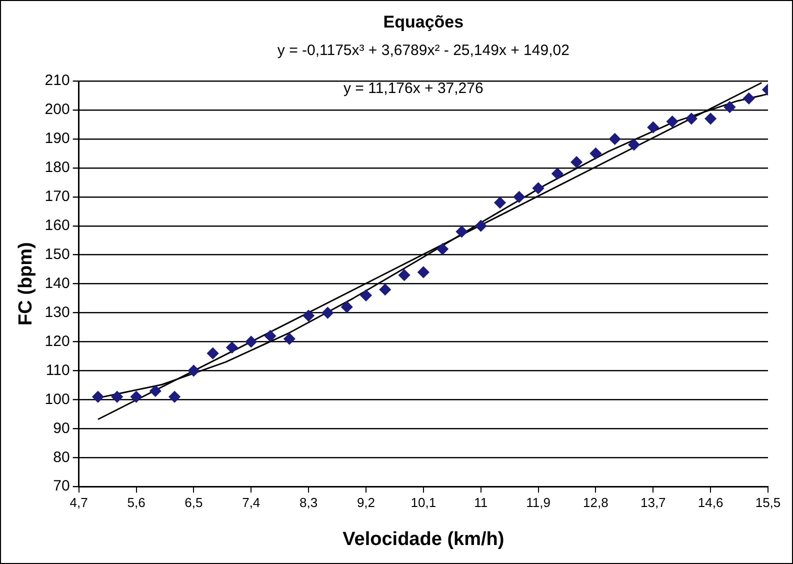 This screenshot has height=564, width=793. What do you see at coordinates (423, 539) in the screenshot?
I see `x-axis-title: Velocidade (km/h)` at bounding box center [423, 539].